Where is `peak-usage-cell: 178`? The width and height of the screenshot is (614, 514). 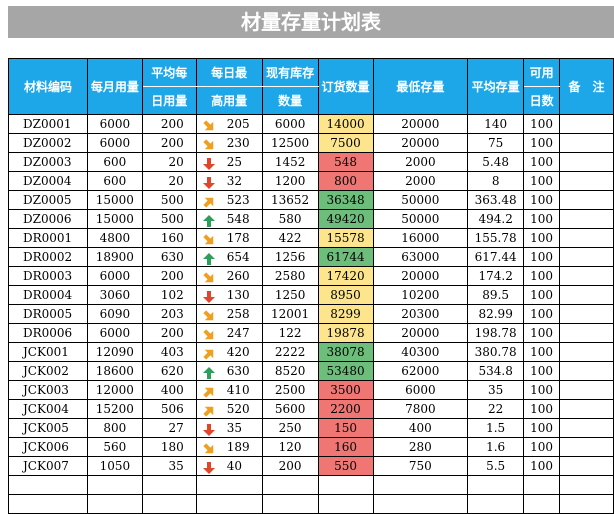 peak-usage-cell: 178 is located at coordinates (229, 238).